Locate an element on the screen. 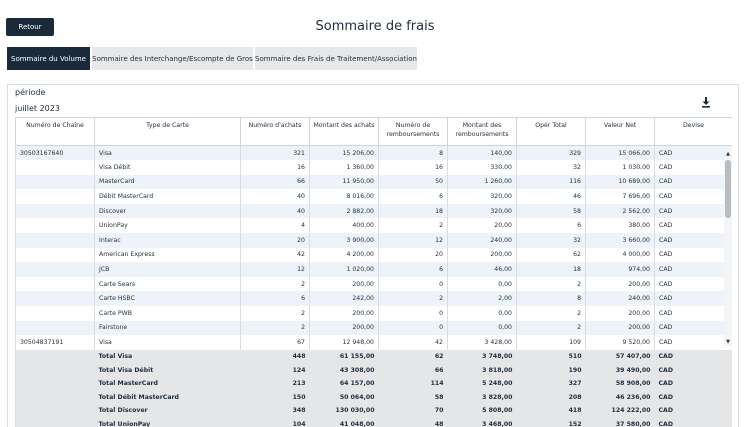  table-row: UnionPay 4 400,00 2 20,00 6 380,00 CAD is located at coordinates (373, 226).